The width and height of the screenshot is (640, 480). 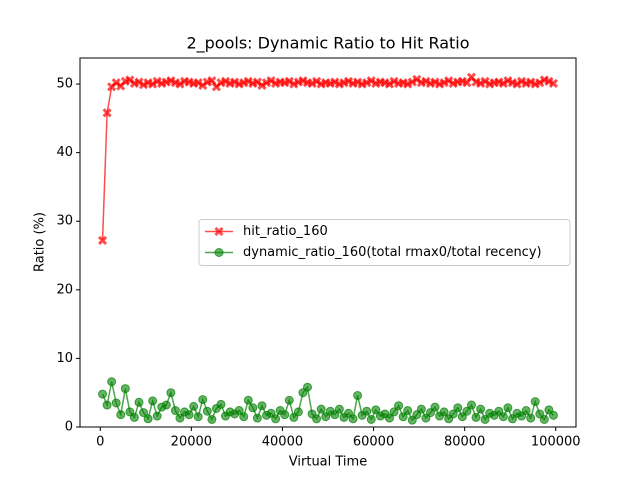 I want to click on x-tick-label: 80000, so click(x=464, y=442).